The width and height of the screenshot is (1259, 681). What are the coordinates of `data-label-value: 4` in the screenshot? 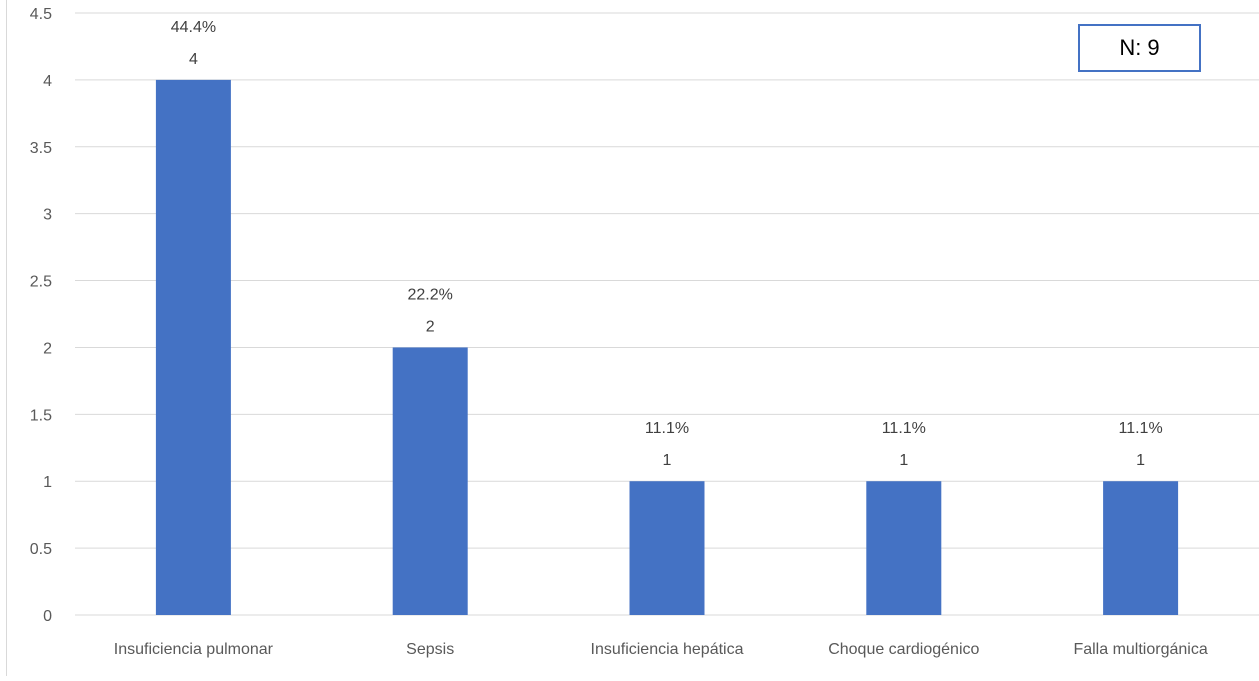 It's located at (193, 59).